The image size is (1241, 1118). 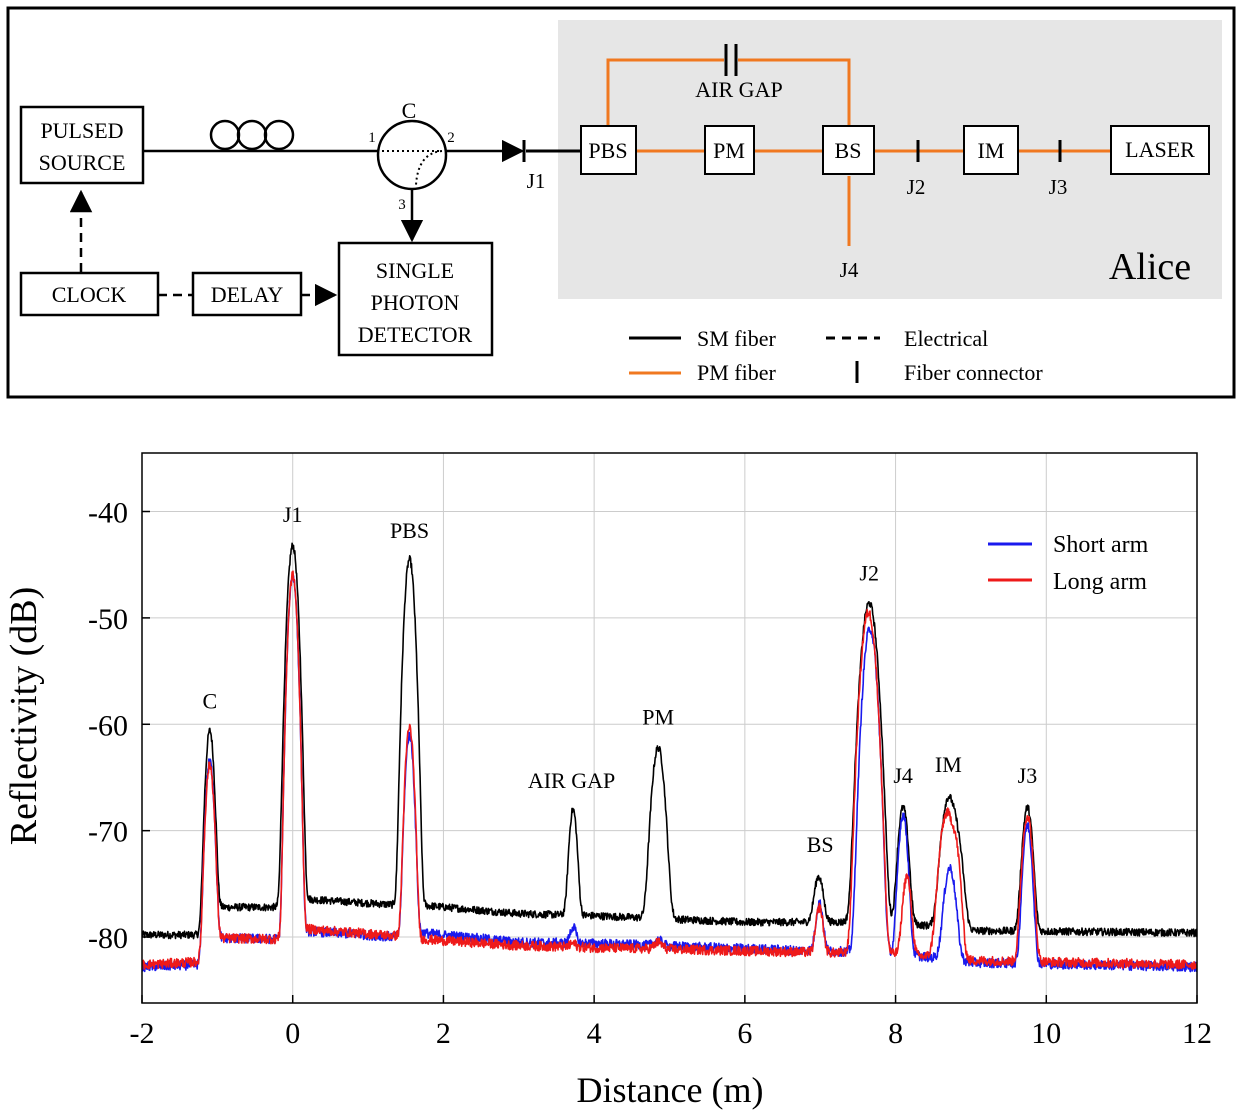 I want to click on x-tick-label: 10, so click(x=1046, y=1033).